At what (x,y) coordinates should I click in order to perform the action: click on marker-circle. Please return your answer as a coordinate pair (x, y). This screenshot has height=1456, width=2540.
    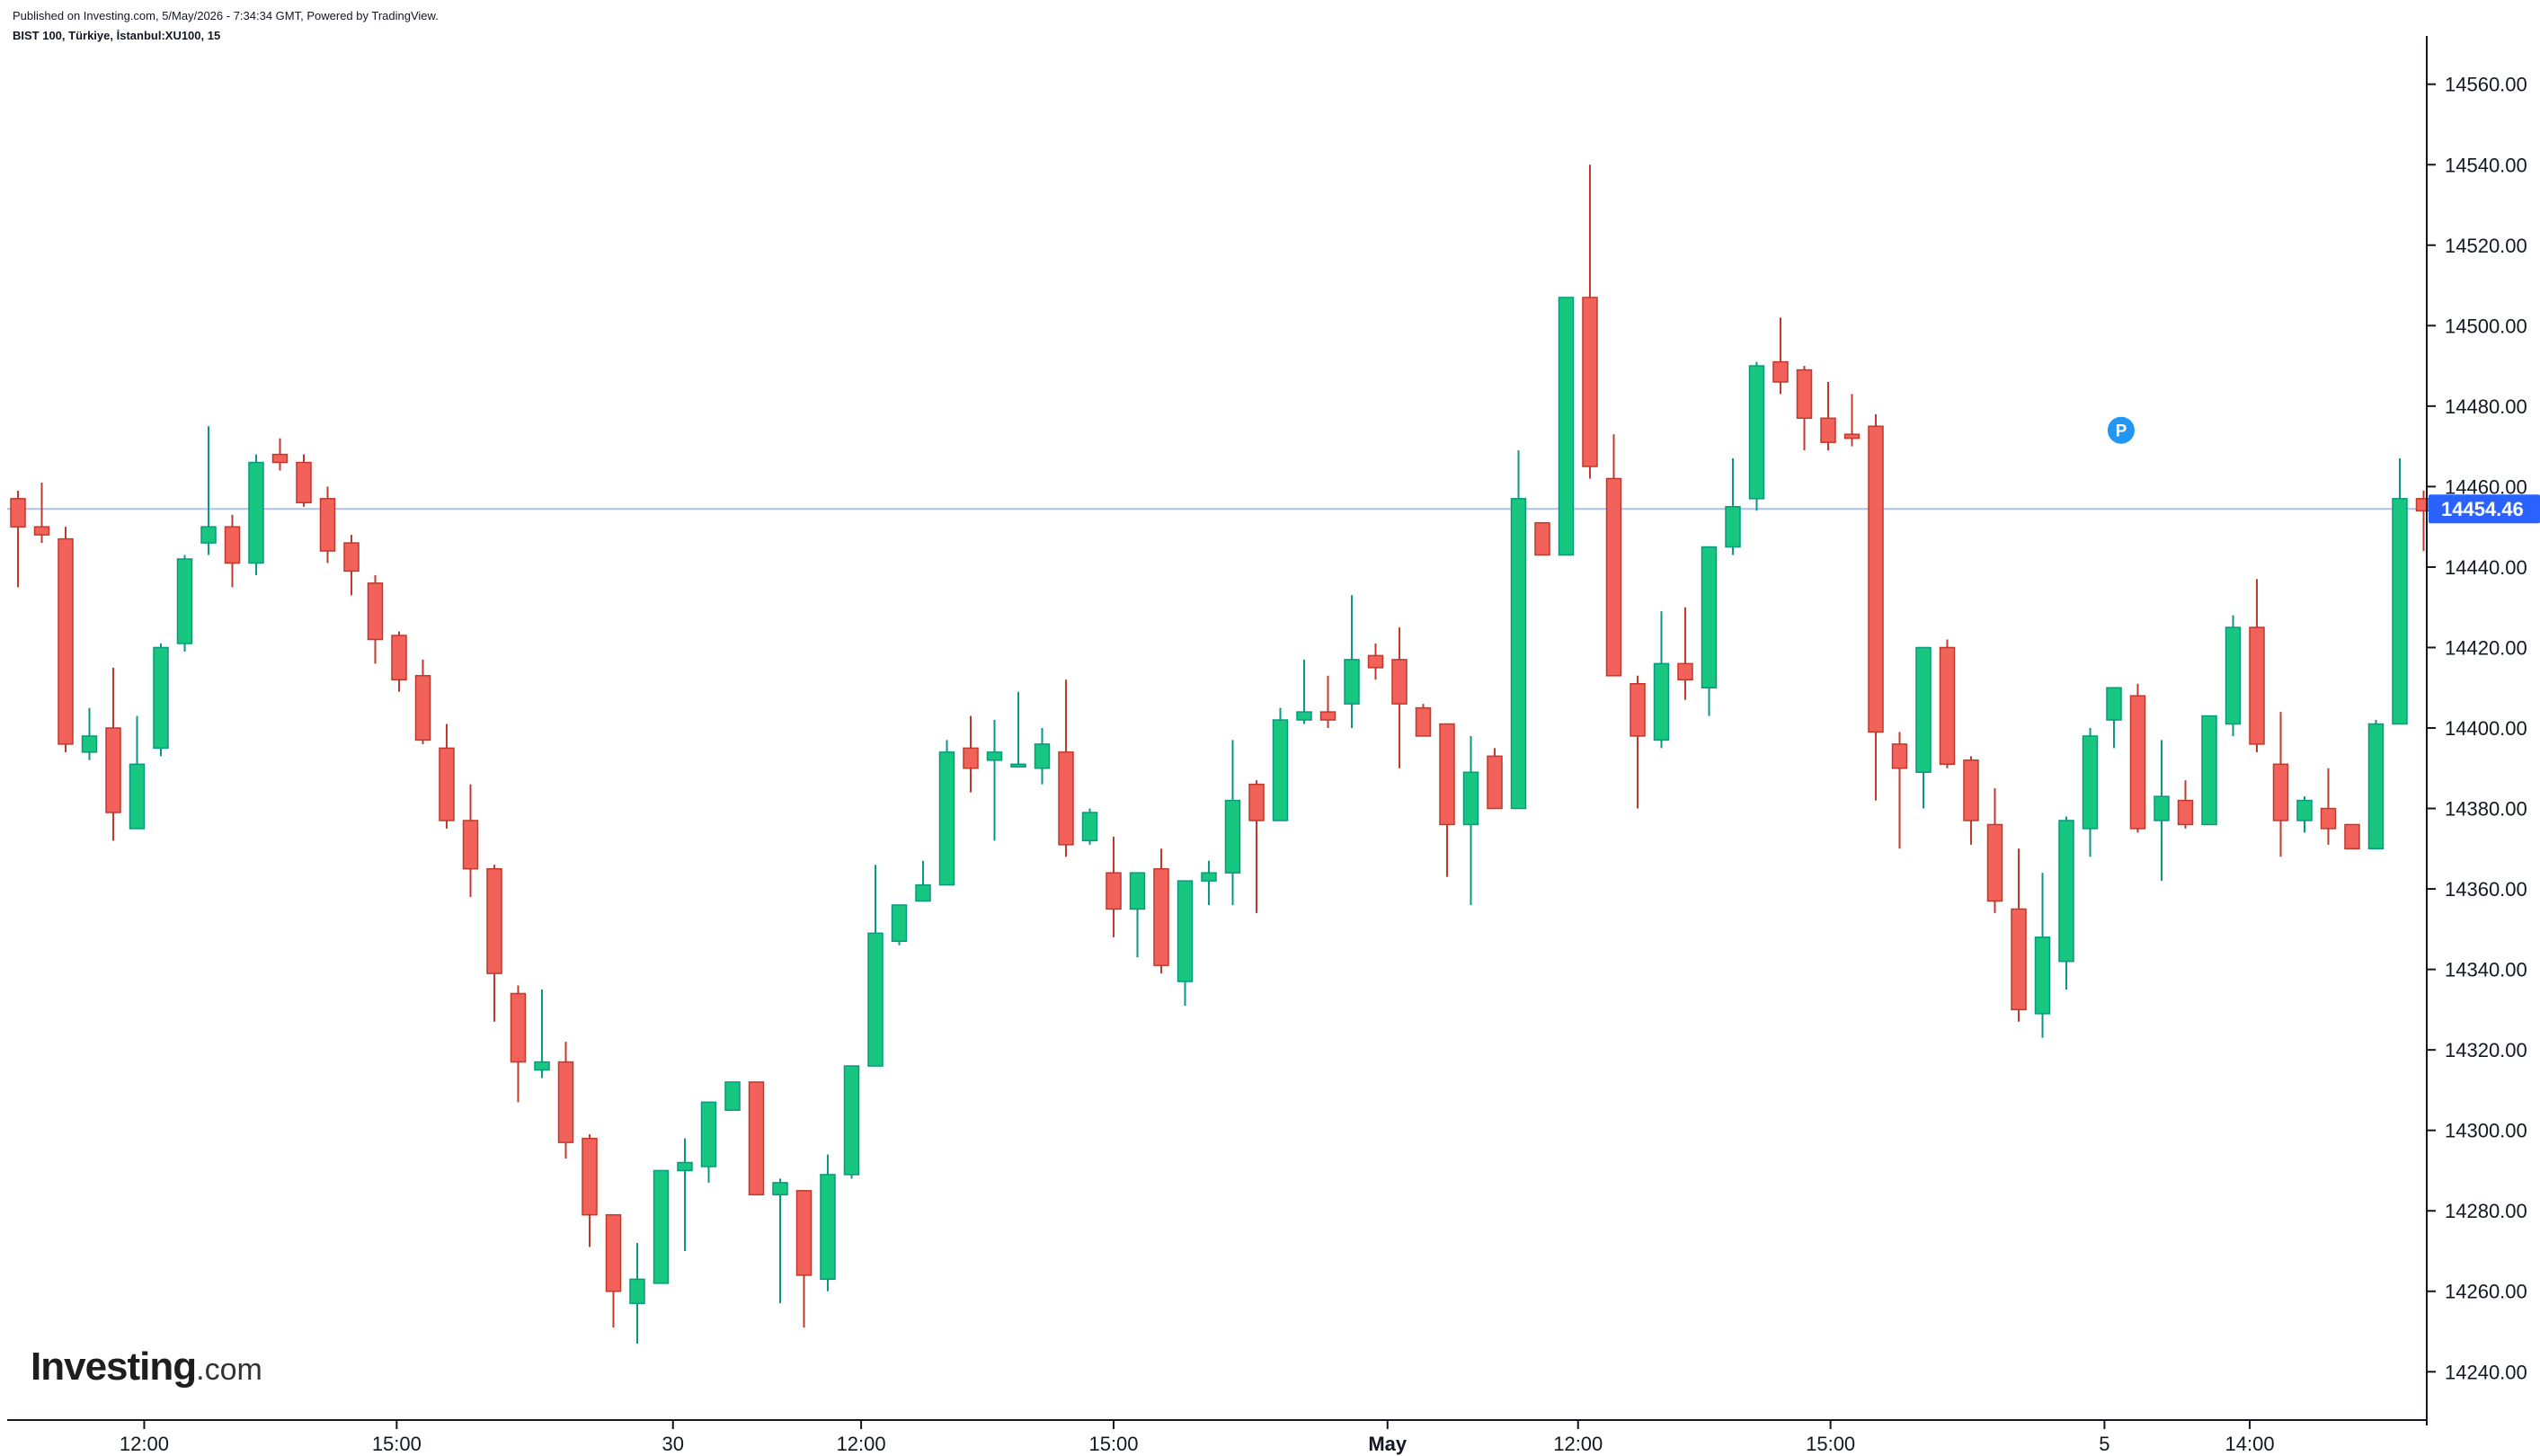
    Looking at the image, I should click on (2121, 430).